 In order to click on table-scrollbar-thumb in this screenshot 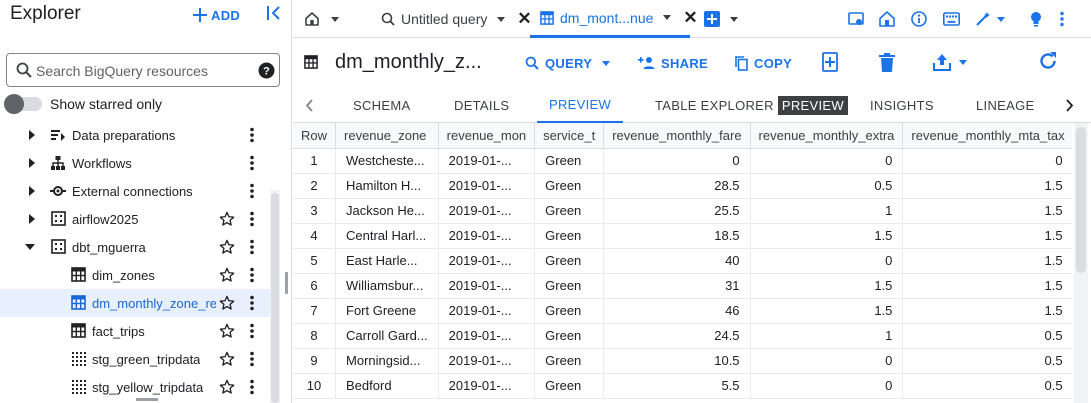, I will do `click(1081, 200)`.